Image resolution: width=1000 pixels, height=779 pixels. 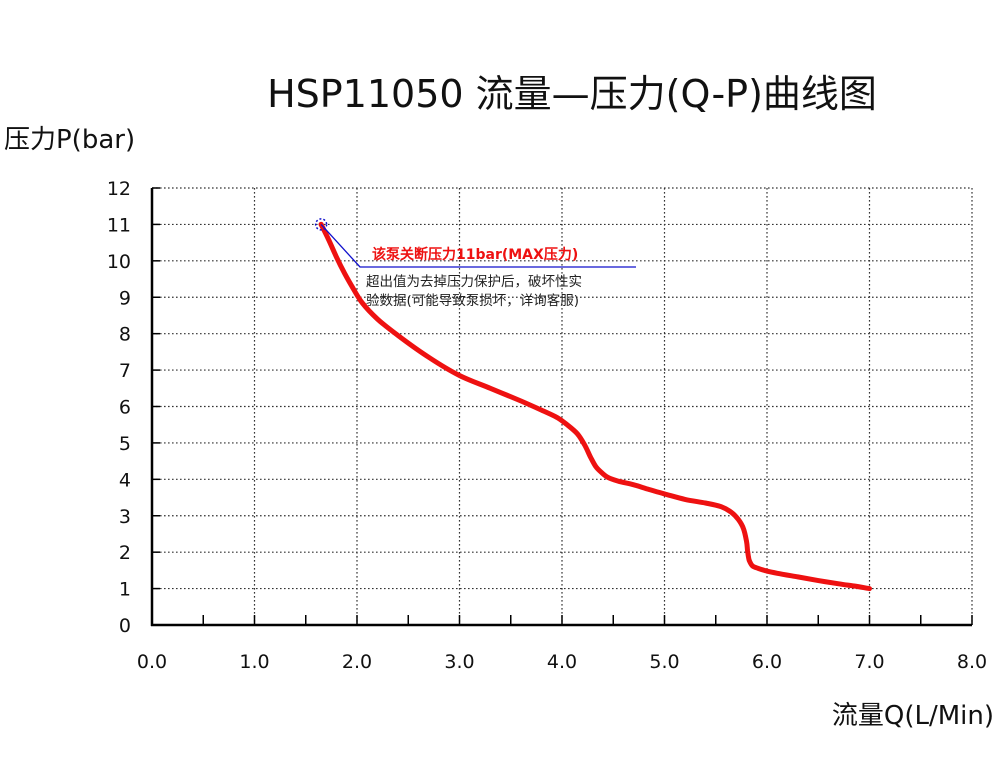 I want to click on y-tick-label: 6, so click(x=125, y=408).